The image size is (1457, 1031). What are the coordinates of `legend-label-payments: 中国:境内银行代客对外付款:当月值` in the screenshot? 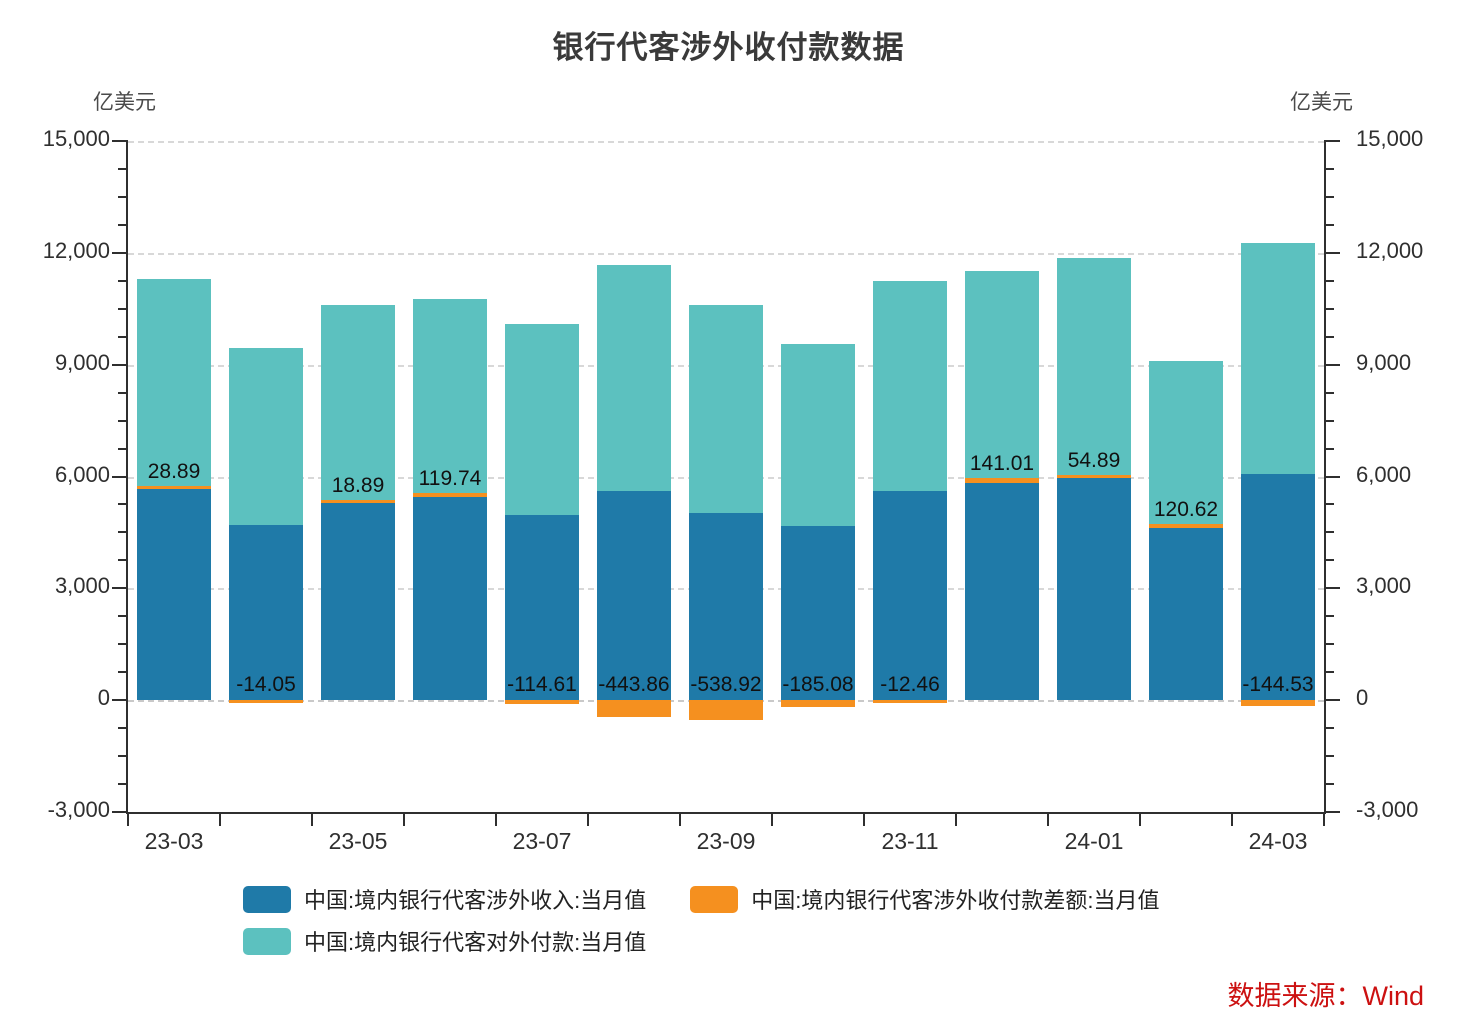 It's located at (475, 942).